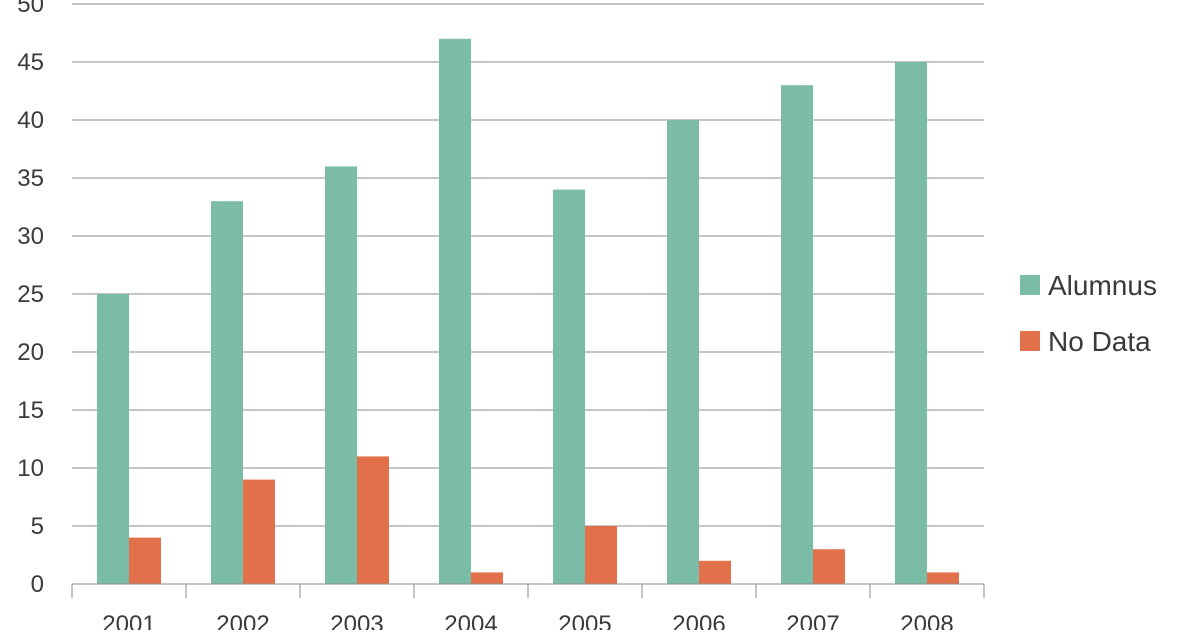  I want to click on x-tick-label: 2004, so click(470, 620).